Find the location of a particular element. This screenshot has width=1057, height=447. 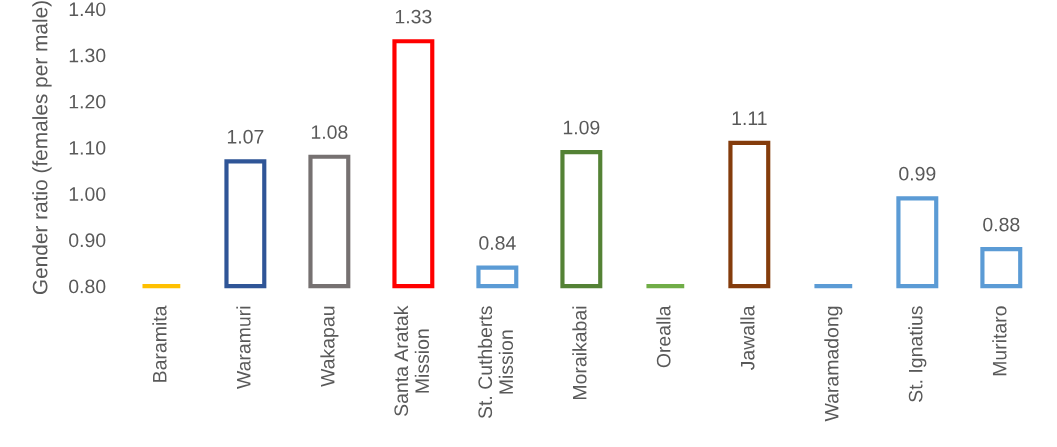

x-tick-label: Muritaro is located at coordinates (999, 341).